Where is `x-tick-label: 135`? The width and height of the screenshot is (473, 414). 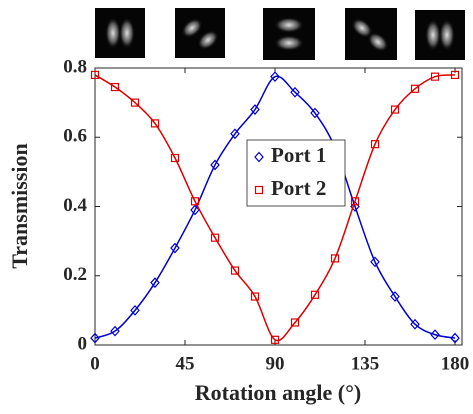
x-tick-label: 135 is located at coordinates (365, 363).